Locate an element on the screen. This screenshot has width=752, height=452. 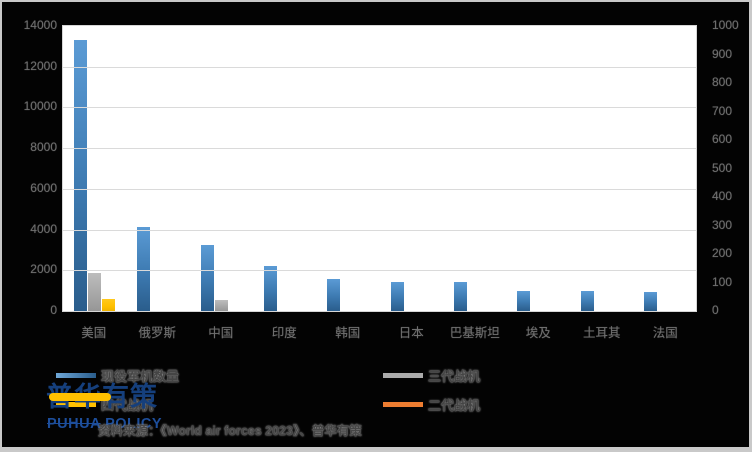
legend-item: 二代战机 is located at coordinates (431, 404).